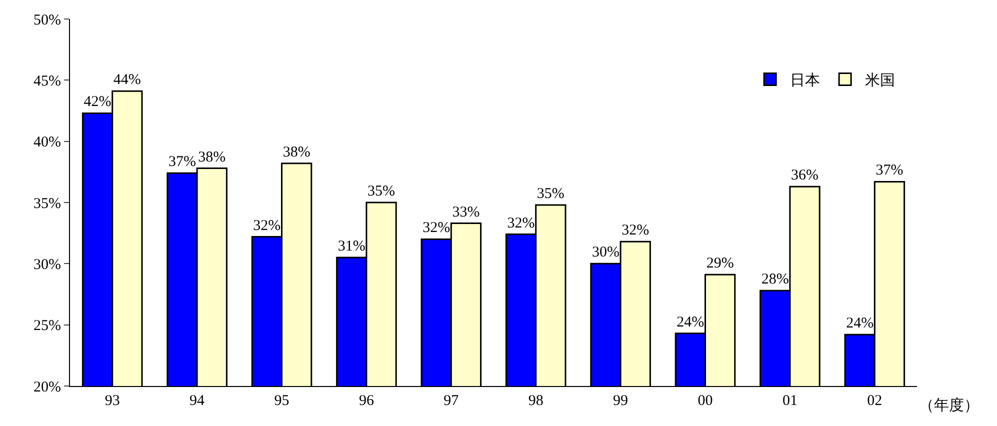 The image size is (997, 426). Describe the element at coordinates (47, 326) in the screenshot. I see `y-tick-label: 25%` at that location.